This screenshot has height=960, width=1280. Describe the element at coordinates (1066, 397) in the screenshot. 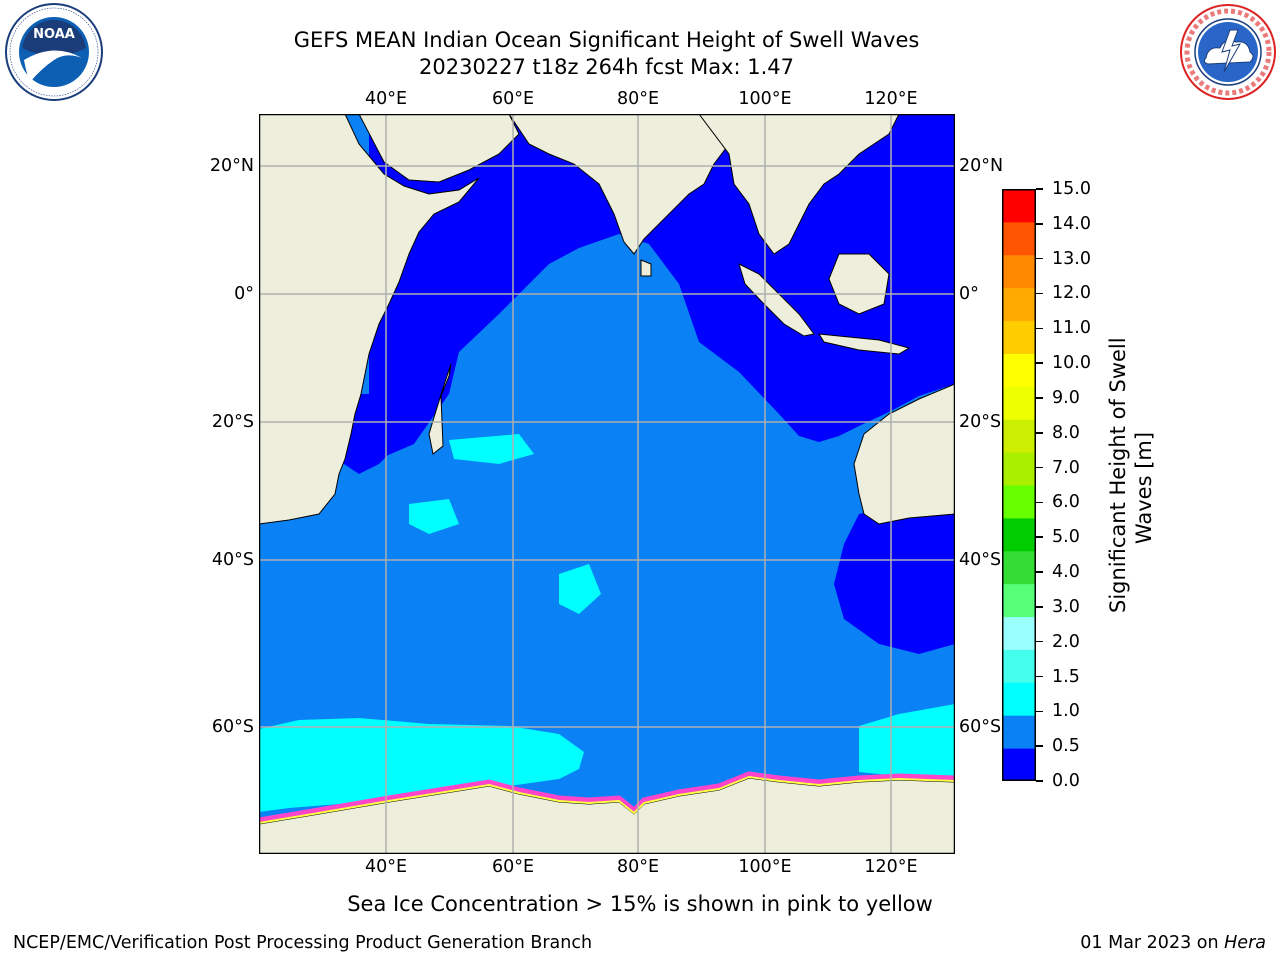

I see `colorbar-tick-label: 9.0` at that location.